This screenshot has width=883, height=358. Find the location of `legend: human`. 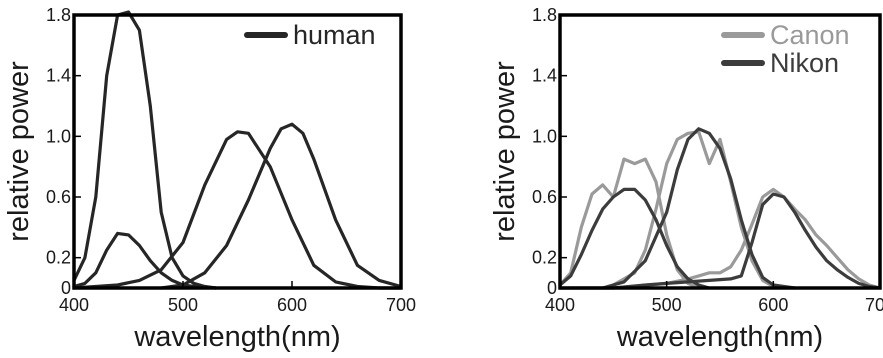

legend: human is located at coordinates (310, 35).